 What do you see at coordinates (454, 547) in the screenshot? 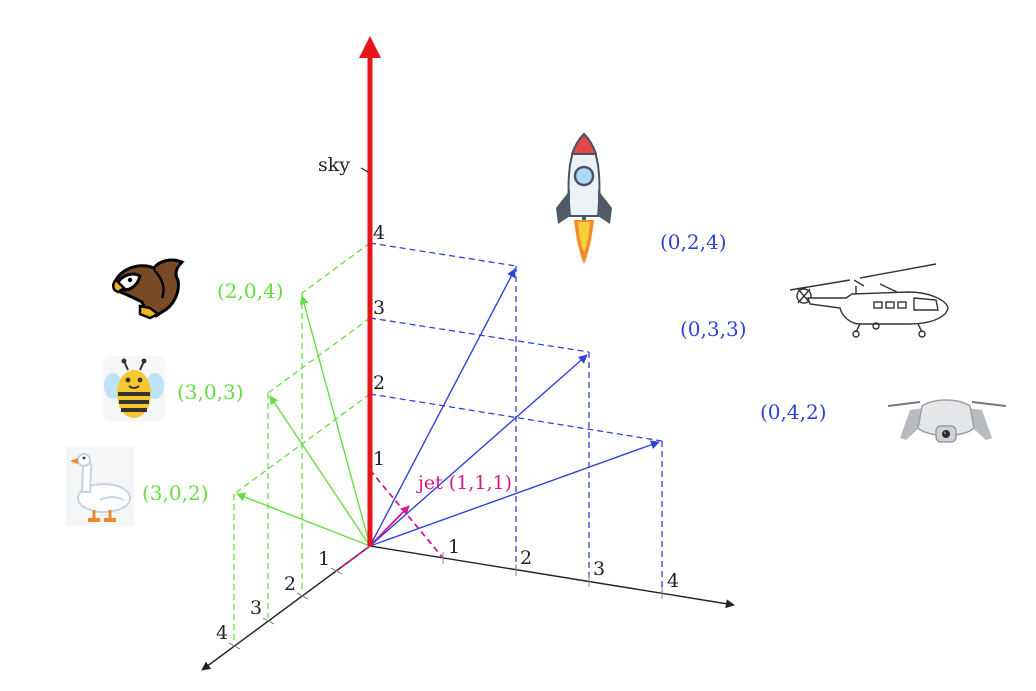
I see `right-tick-1: 1` at bounding box center [454, 547].